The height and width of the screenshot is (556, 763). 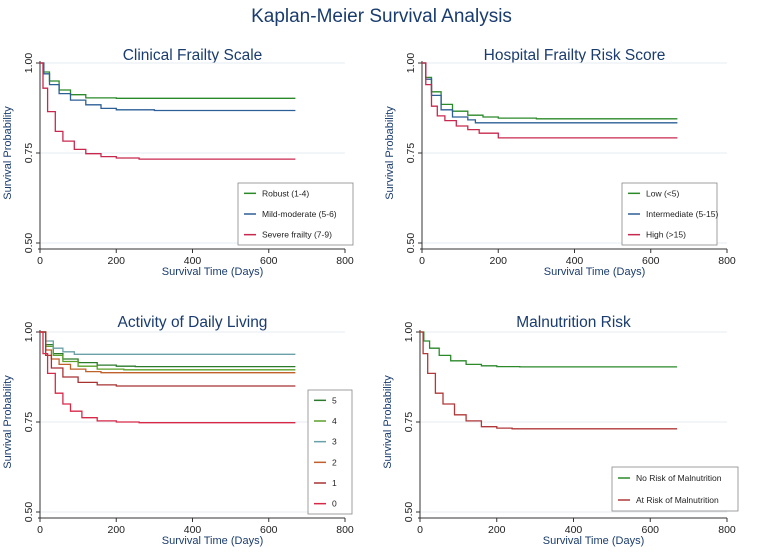 I want to click on figure-title: Kaplan-Meier Survival Analysis, so click(x=381, y=16).